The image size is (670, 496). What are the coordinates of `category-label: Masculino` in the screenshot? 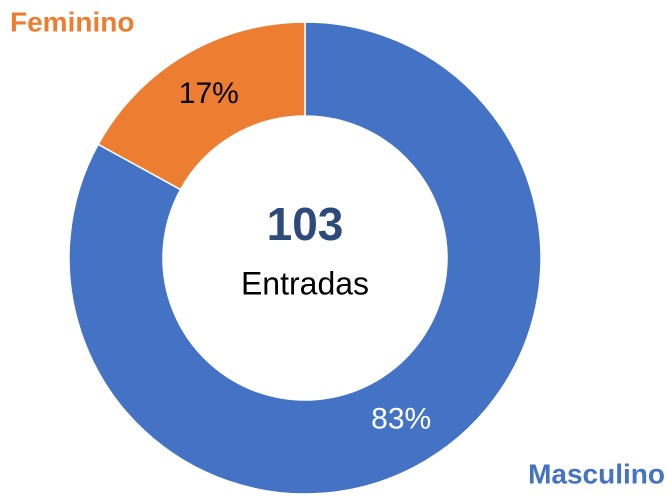 It's located at (596, 473).